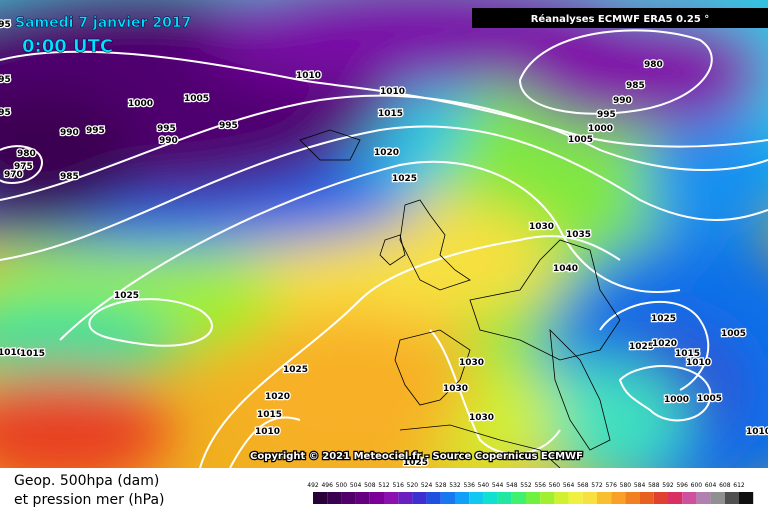 Image resolution: width=768 pixels, height=516 pixels. I want to click on scale-label: 504, so click(356, 485).